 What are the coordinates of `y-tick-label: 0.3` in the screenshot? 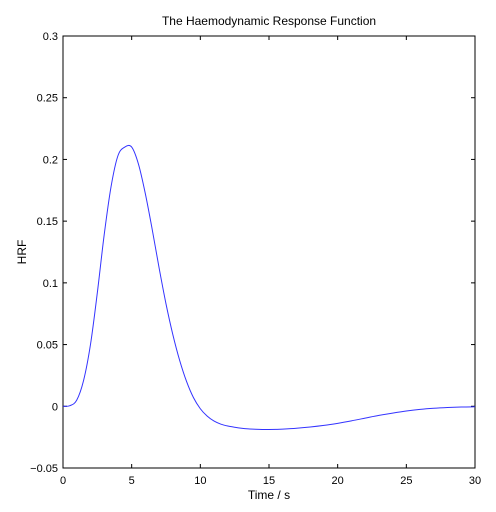 It's located at (50, 37).